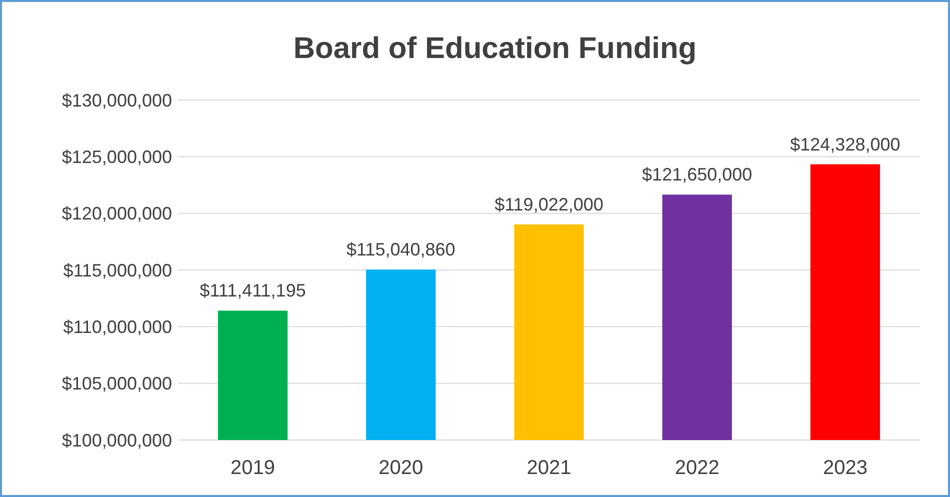 Image resolution: width=950 pixels, height=497 pixels. I want to click on y-tick-label: $125,000,000, so click(117, 156).